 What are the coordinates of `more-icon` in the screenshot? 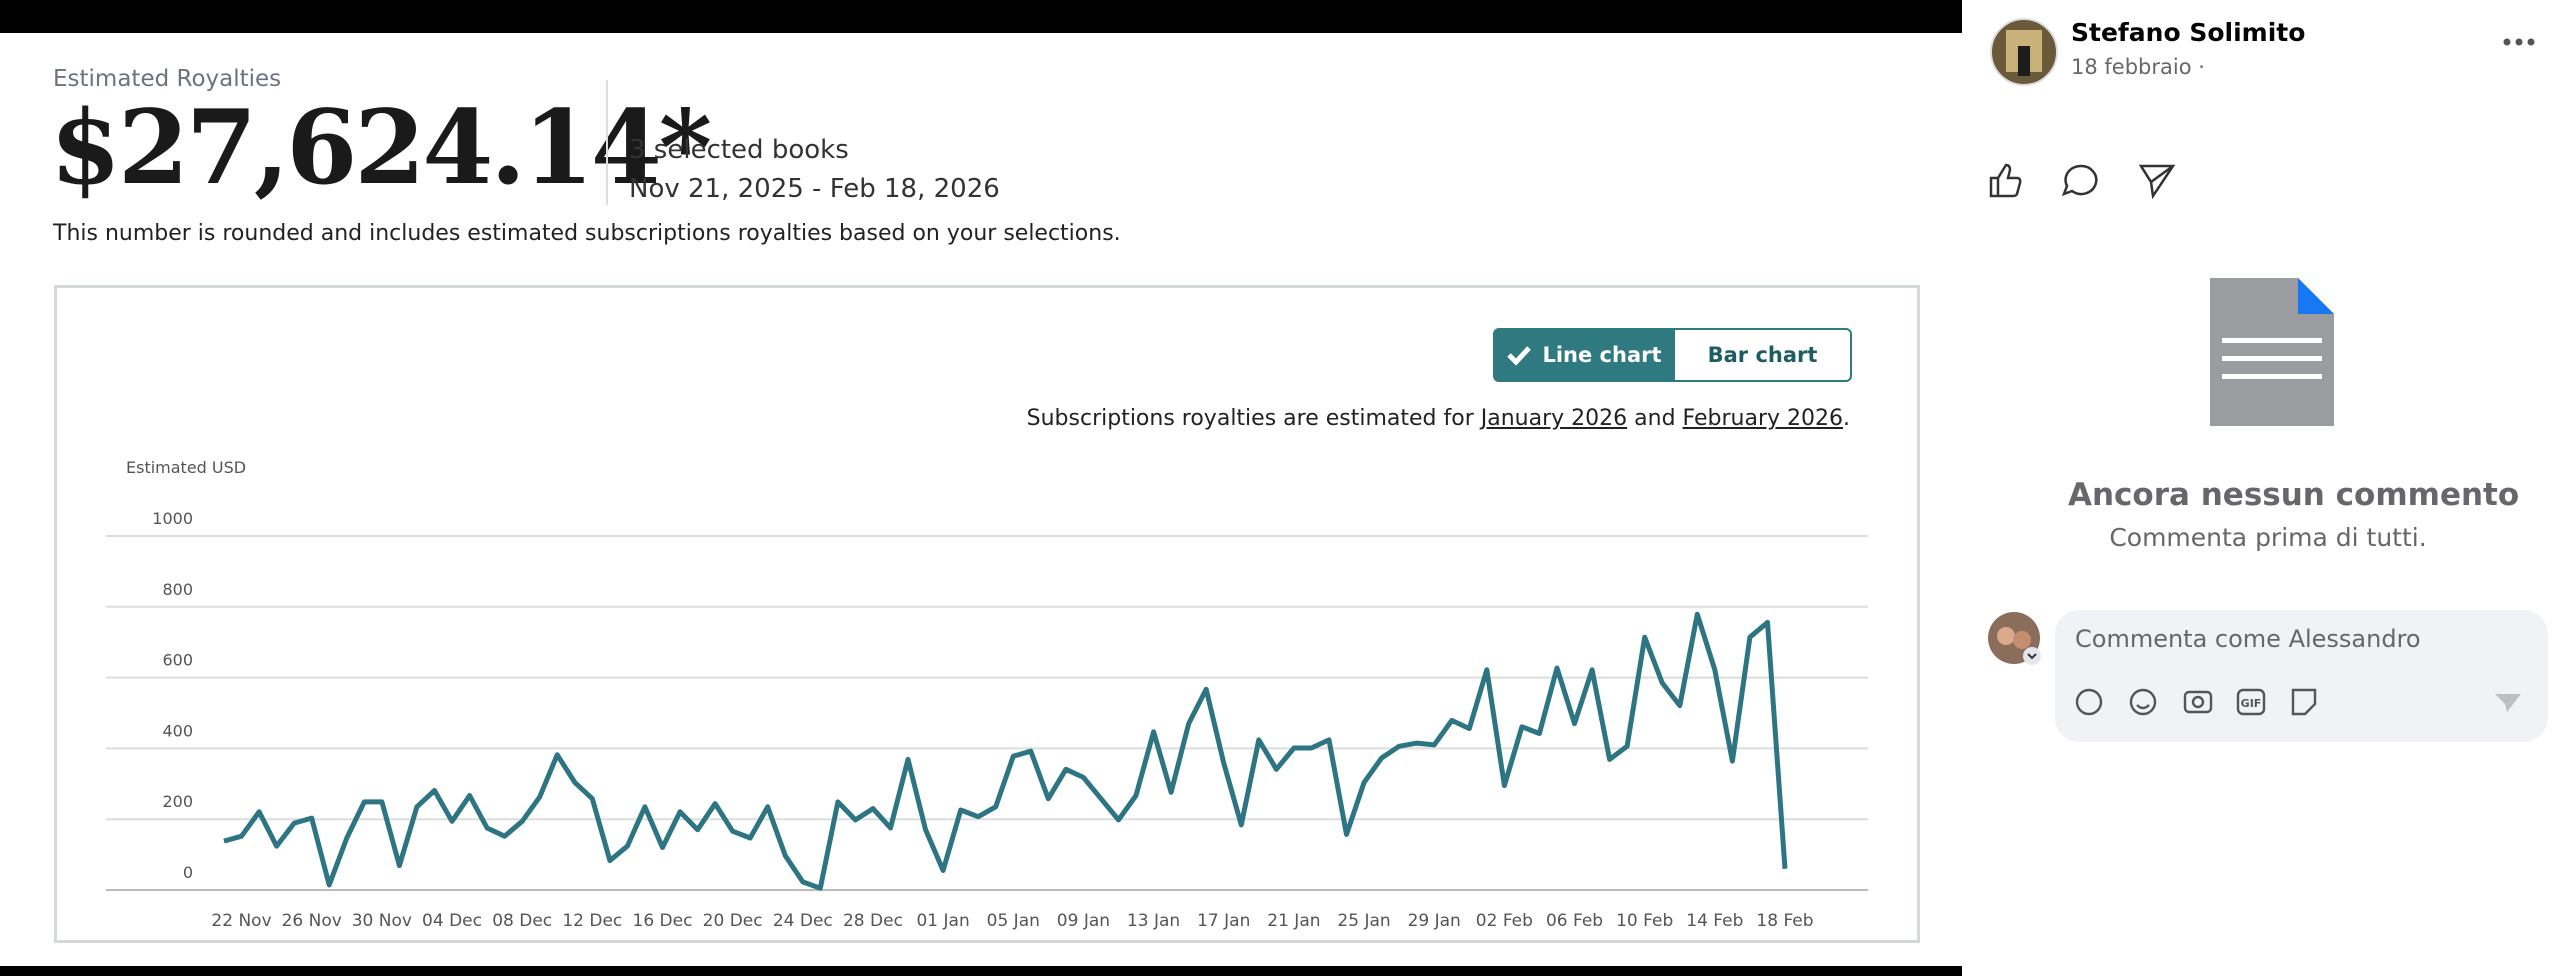 It's located at (2519, 42).